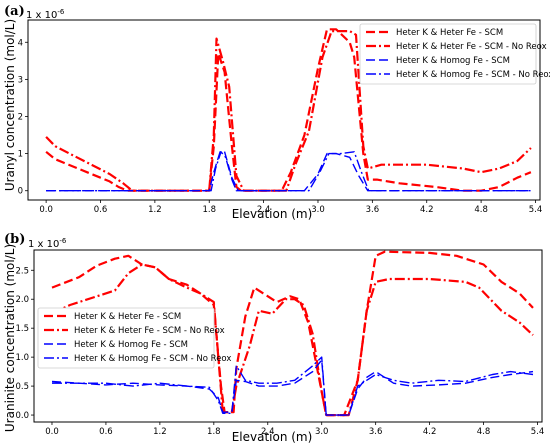  Describe the element at coordinates (20, 80) in the screenshot. I see `y-tick-label: 3` at that location.